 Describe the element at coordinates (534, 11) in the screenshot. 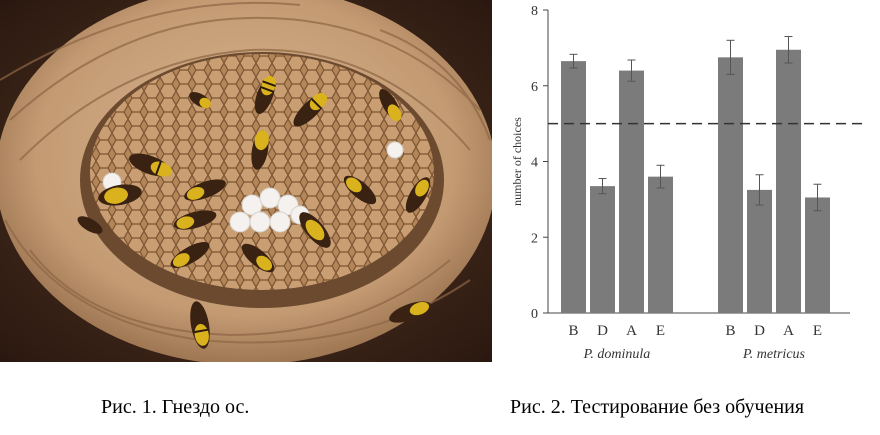

I see `y-tick-label: 8` at that location.